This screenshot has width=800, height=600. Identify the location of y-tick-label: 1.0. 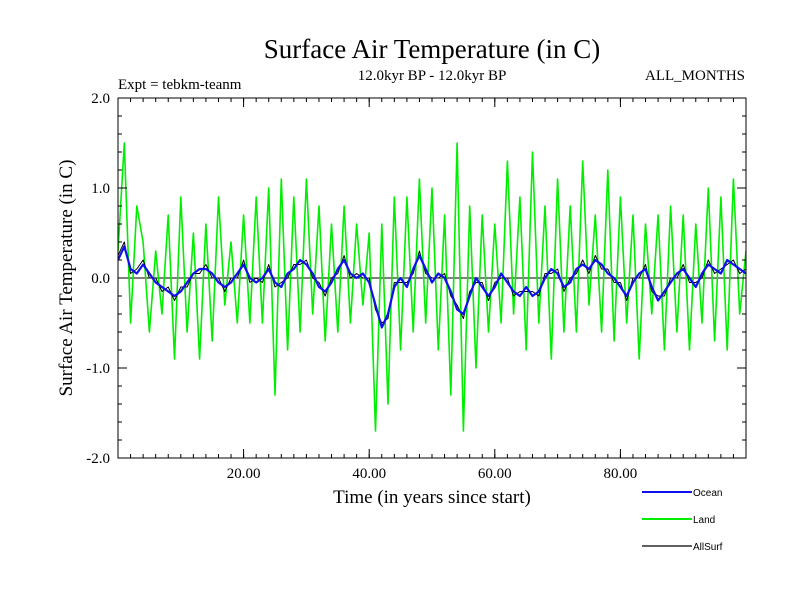
(100, 189).